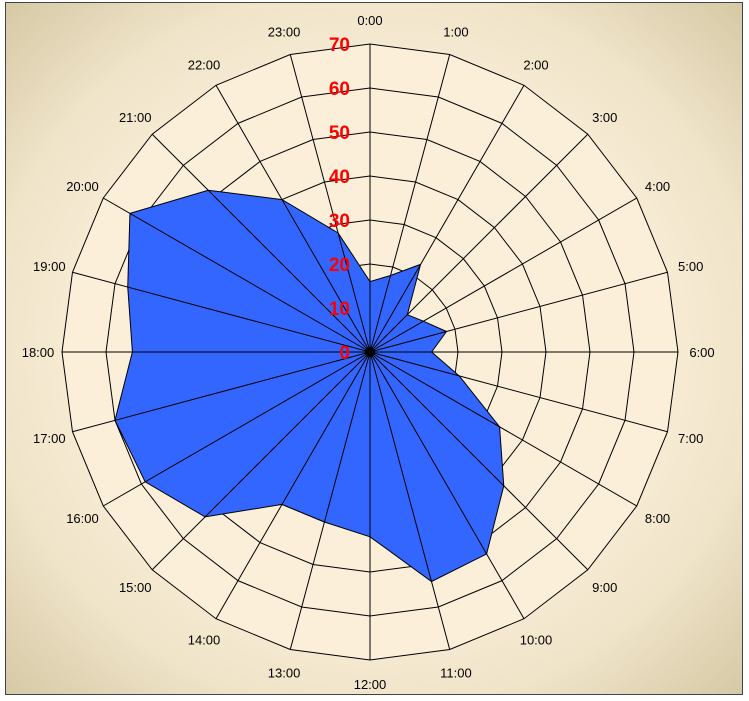 This screenshot has width=749, height=701. Describe the element at coordinates (82, 518) in the screenshot. I see `hour-label: 16:00` at that location.